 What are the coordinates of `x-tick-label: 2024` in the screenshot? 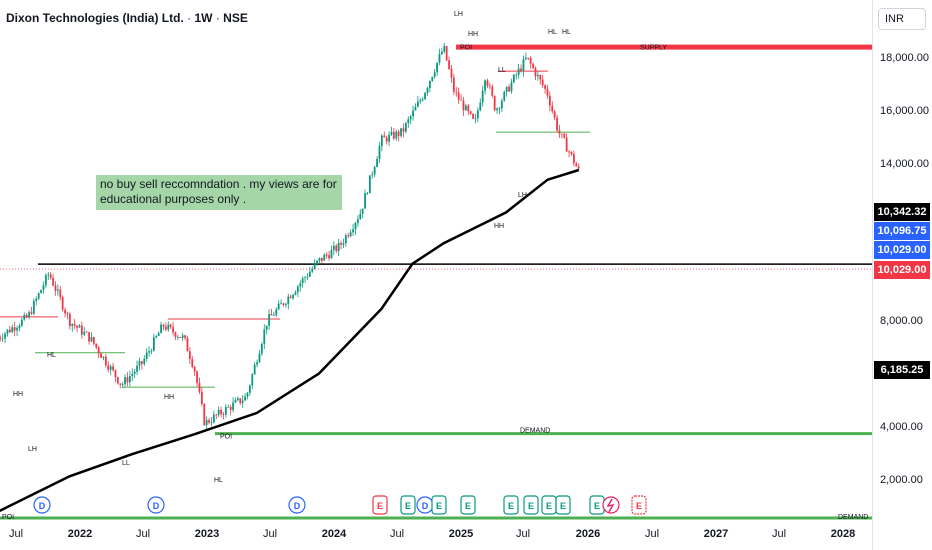 It's located at (334, 534).